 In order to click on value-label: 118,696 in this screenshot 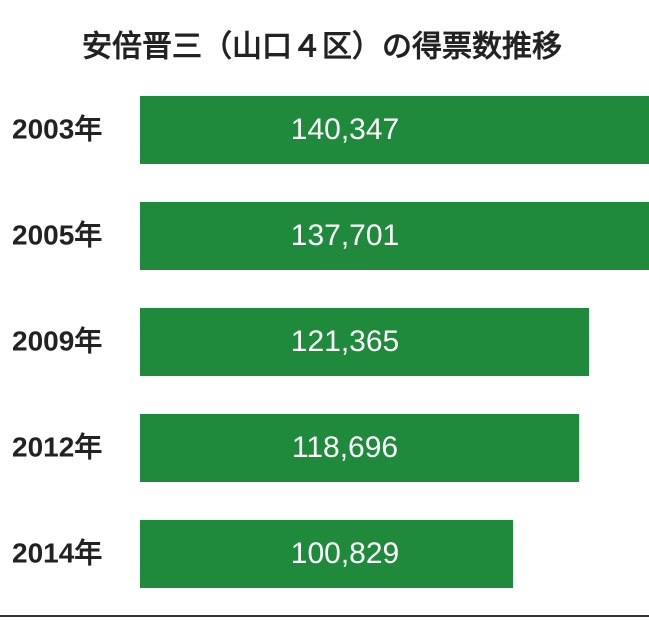, I will do `click(345, 447)`.